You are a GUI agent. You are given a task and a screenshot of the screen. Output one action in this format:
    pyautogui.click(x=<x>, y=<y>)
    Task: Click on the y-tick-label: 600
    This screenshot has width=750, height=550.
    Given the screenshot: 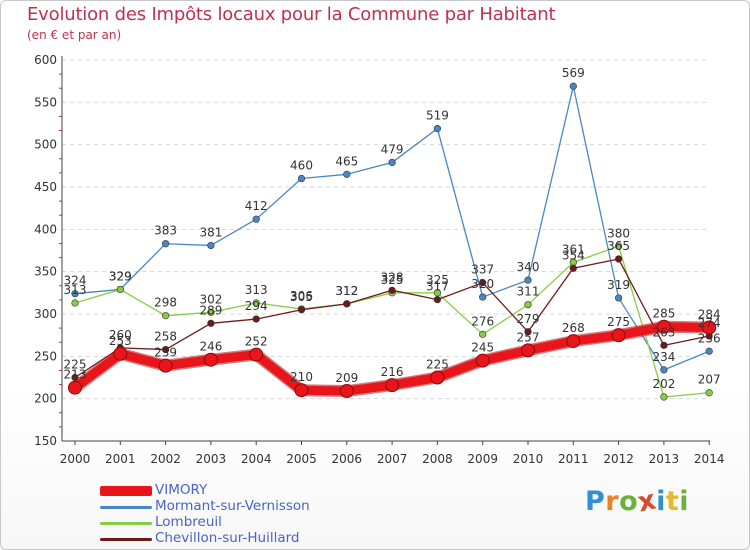 What is the action you would take?
    pyautogui.click(x=45, y=60)
    